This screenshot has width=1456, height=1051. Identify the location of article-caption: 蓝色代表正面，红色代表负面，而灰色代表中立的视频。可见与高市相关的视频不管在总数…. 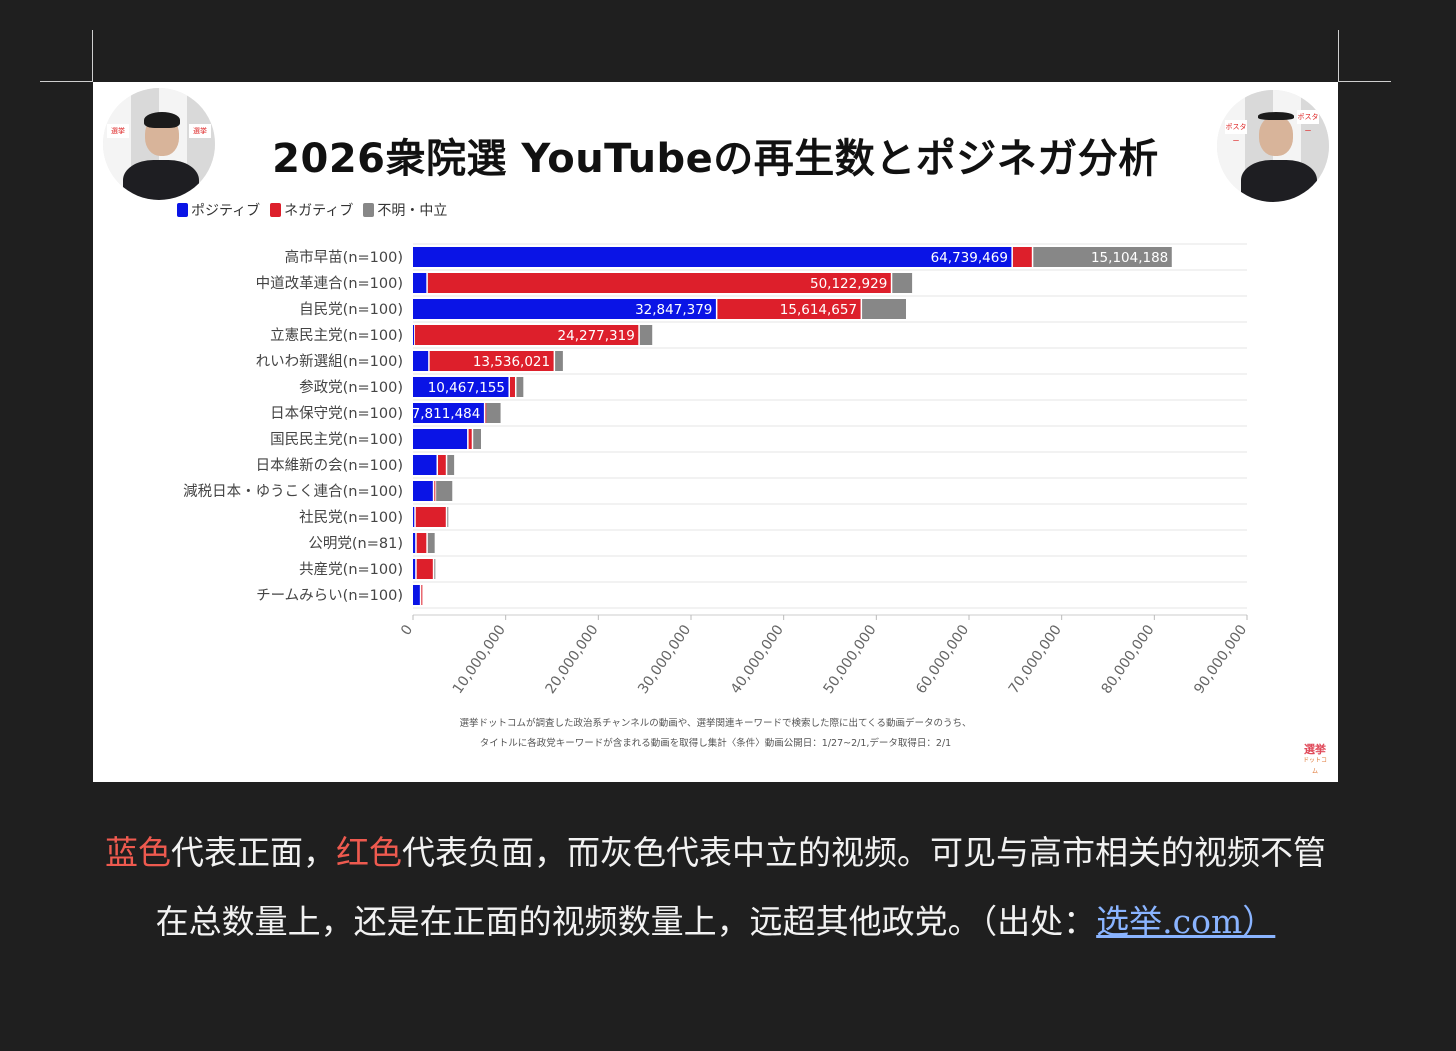
(715, 887).